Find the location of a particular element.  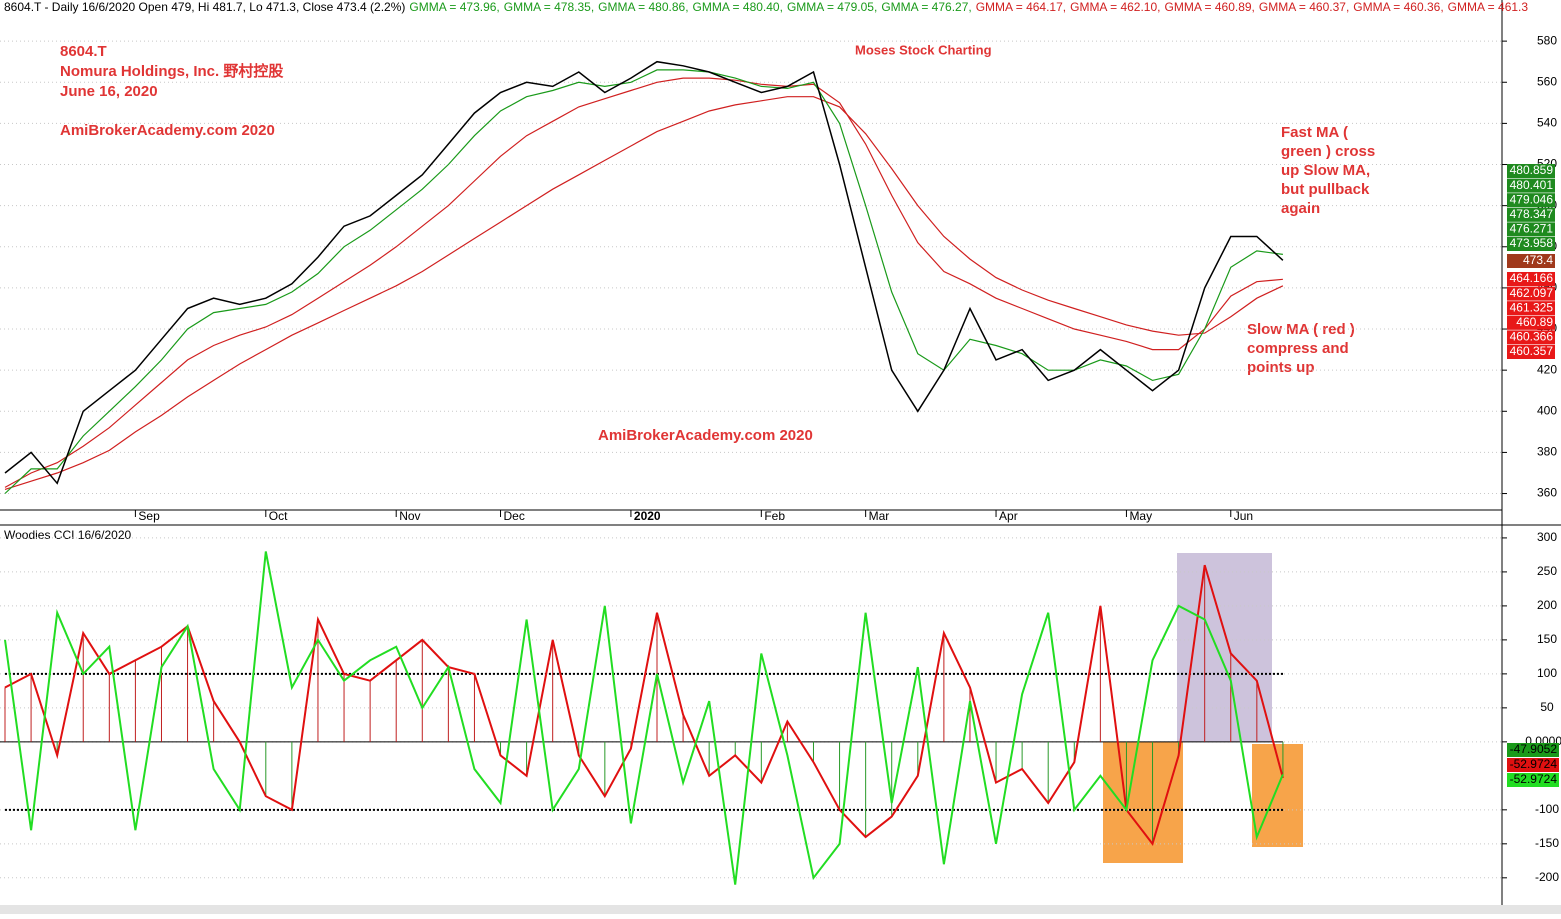

value-label: -47.9052 is located at coordinates (1534, 749).